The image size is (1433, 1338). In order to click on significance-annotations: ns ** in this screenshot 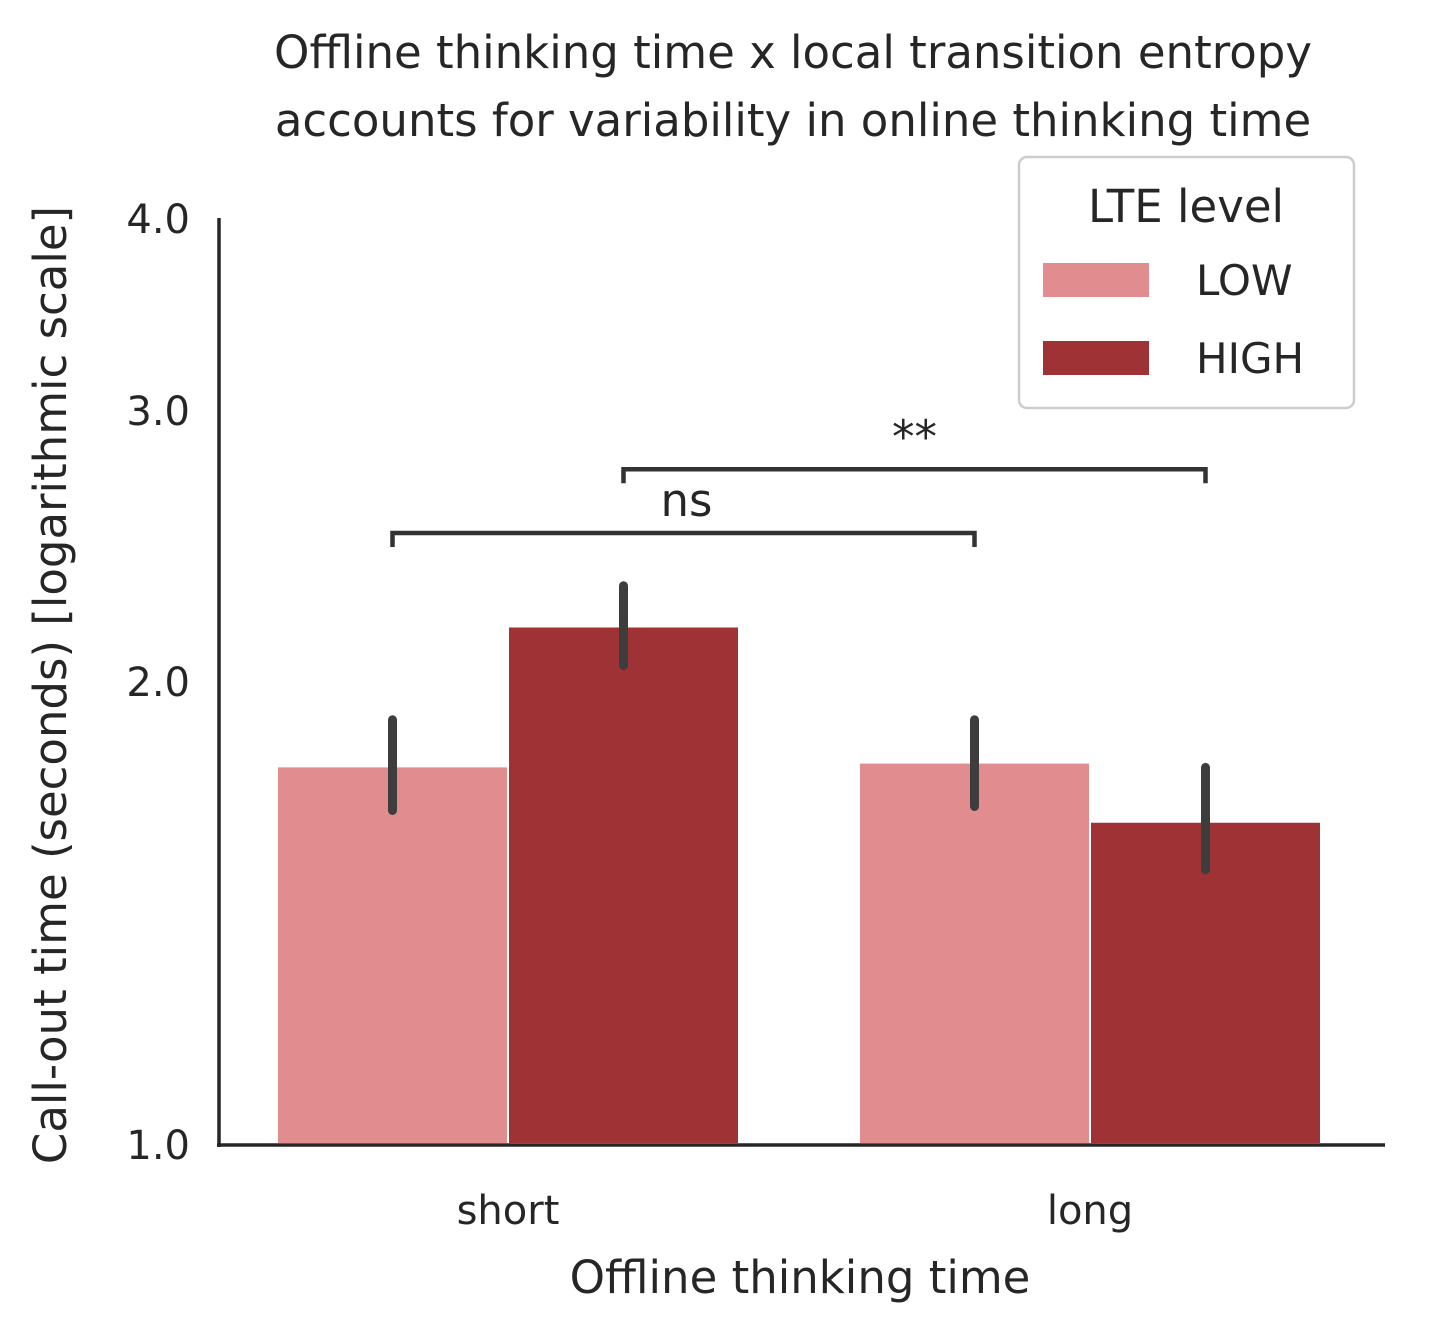, I will do `click(799, 478)`.